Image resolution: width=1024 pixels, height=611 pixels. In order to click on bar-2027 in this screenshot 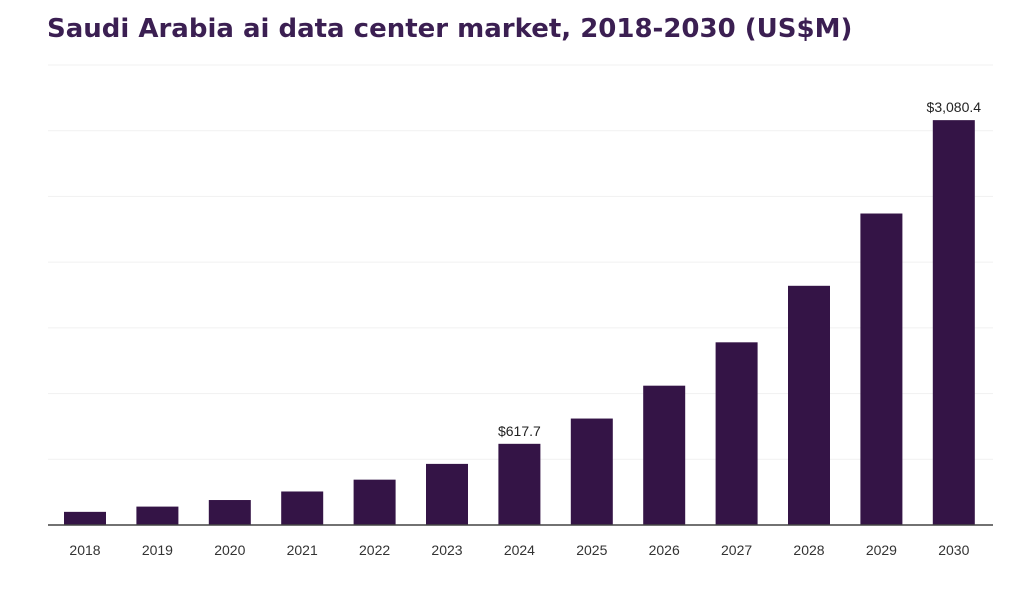, I will do `click(736, 433)`.